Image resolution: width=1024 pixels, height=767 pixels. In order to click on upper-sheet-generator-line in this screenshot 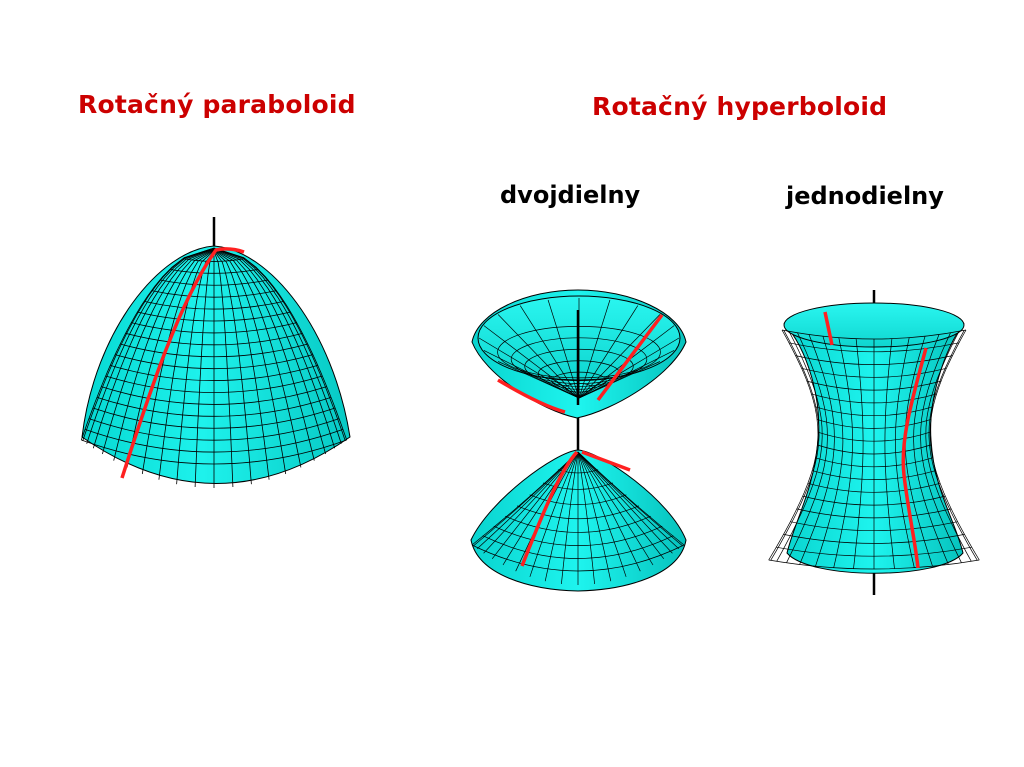, I will do `click(630, 357)`.